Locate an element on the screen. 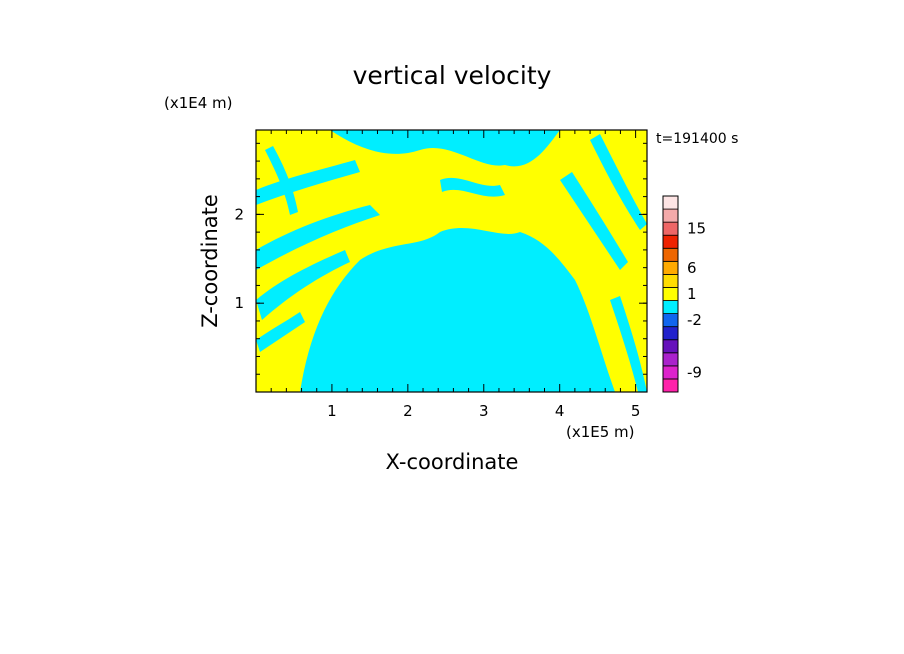 This screenshot has height=654, width=904. time-label: t=191400 s is located at coordinates (697, 139).